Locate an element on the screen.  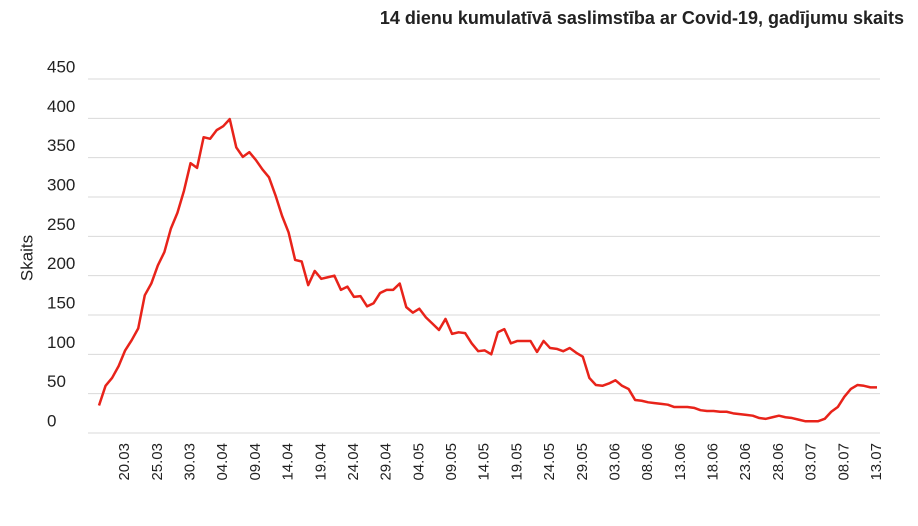
x-tick-label: 19.05 is located at coordinates (516, 462).